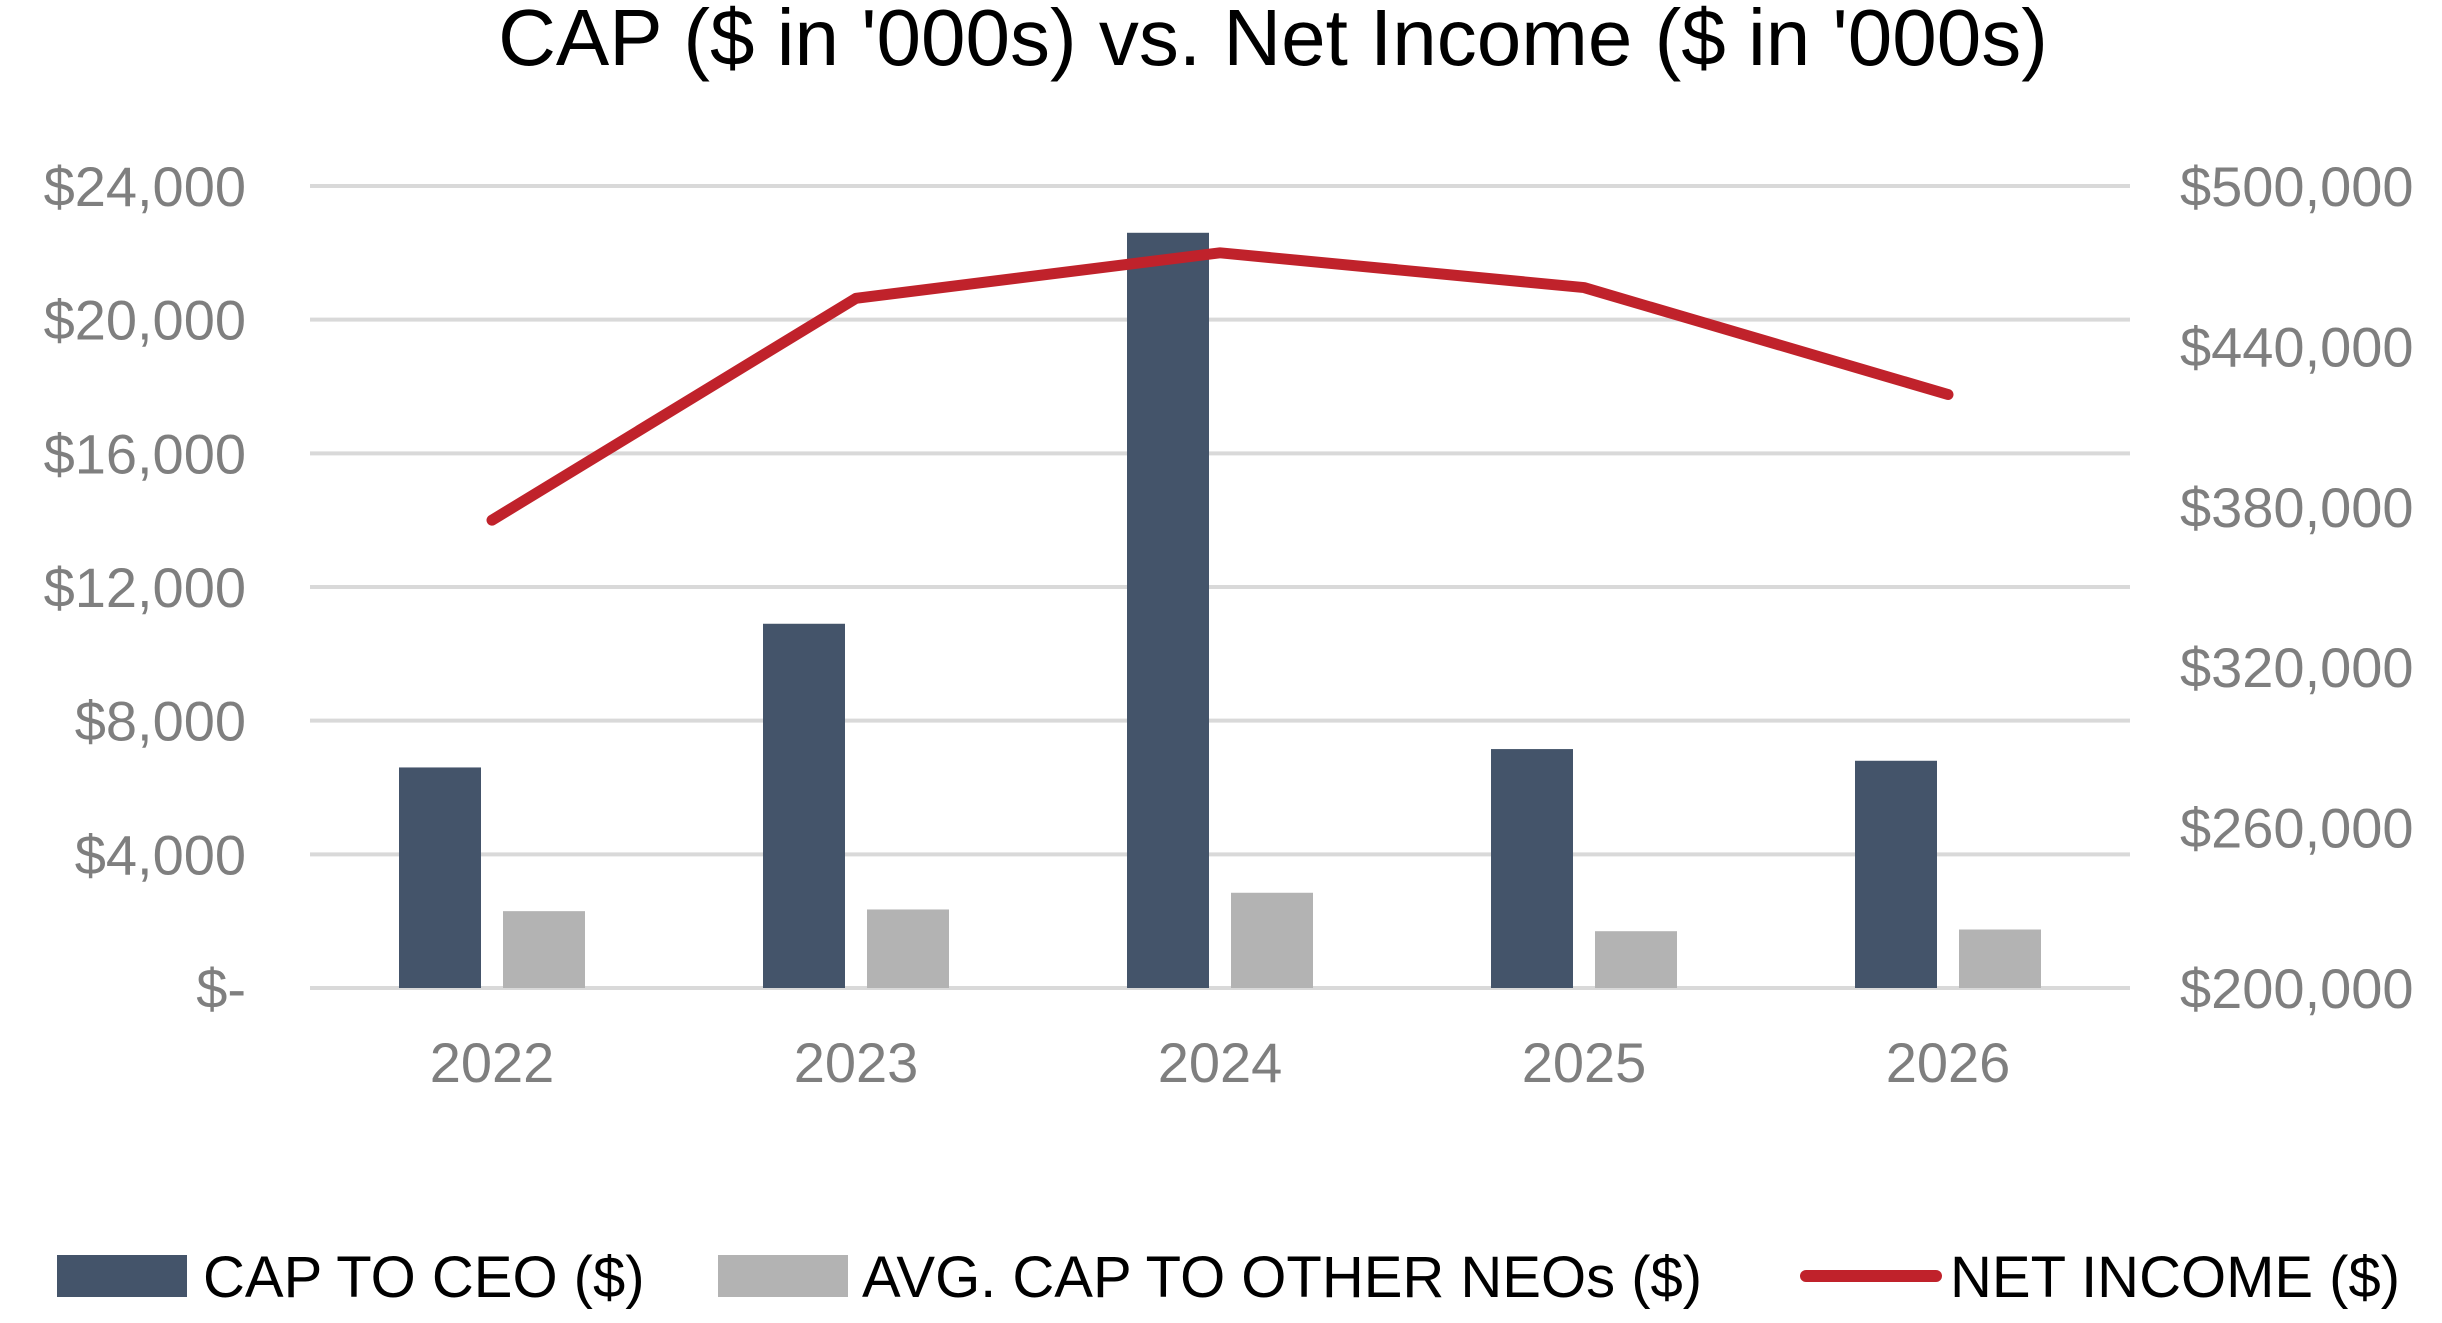 The image size is (2442, 1323). Describe the element at coordinates (1948, 1062) in the screenshot. I see `x-tick-label: 2026` at that location.